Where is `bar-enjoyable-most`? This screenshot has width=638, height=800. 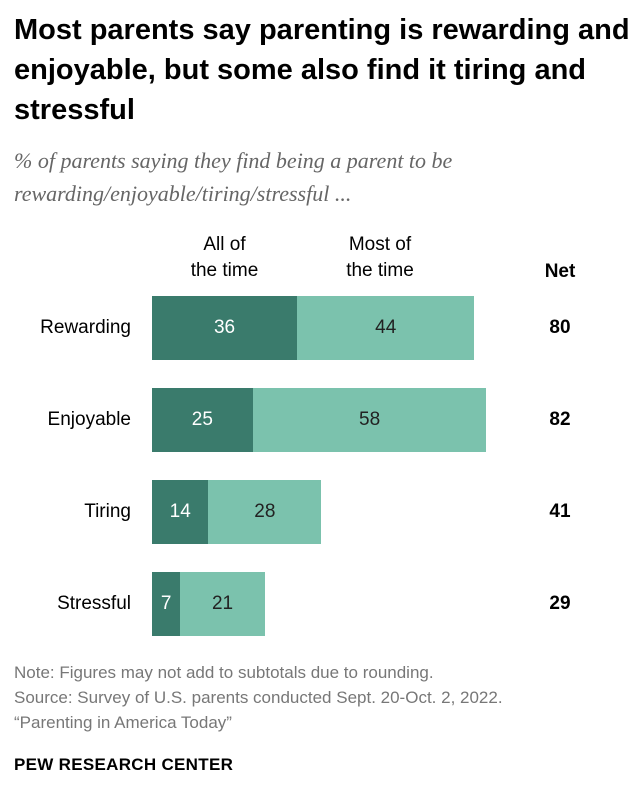
bar-enjoyable-most is located at coordinates (369, 420).